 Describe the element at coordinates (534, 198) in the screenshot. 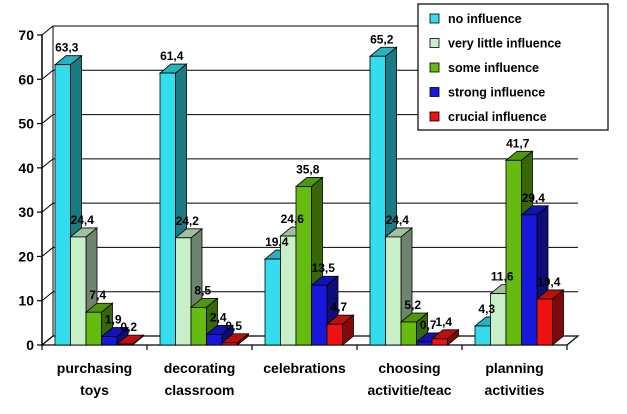

I see `data-label: 29,4` at that location.